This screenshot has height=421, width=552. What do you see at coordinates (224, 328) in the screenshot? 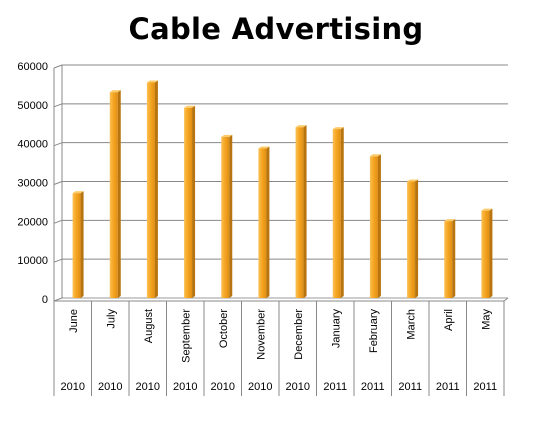
I see `x-category-label: October` at bounding box center [224, 328].